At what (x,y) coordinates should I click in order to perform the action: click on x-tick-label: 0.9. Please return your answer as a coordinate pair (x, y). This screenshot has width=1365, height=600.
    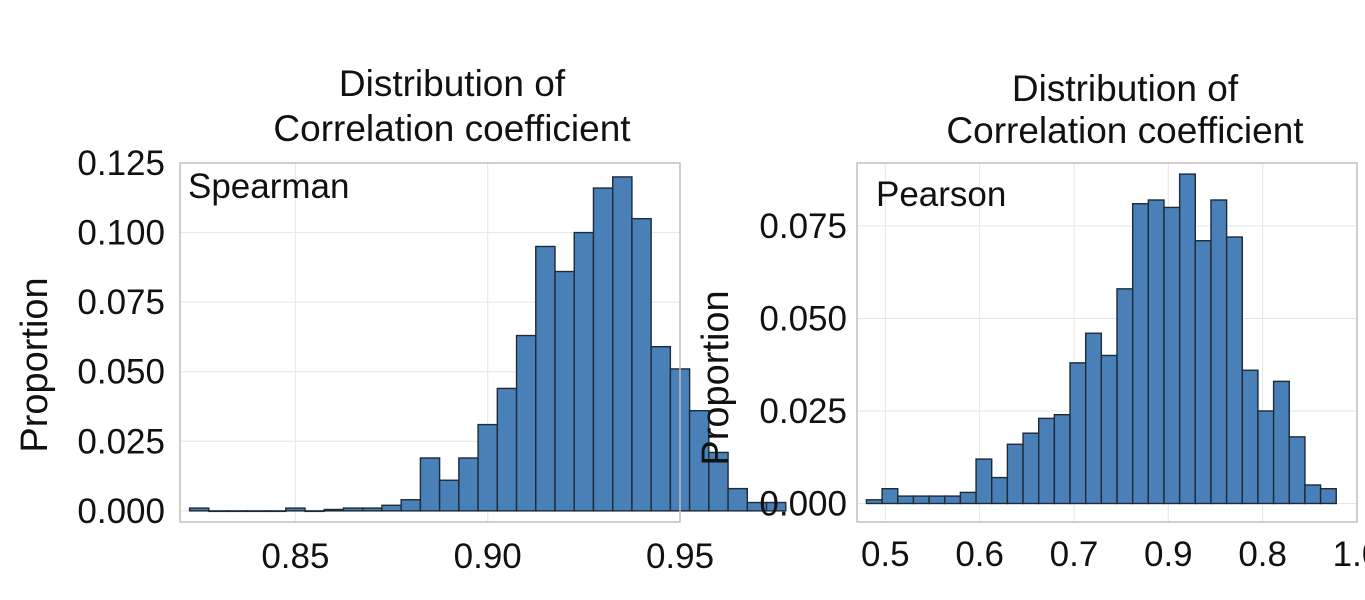
    Looking at the image, I should click on (1168, 554).